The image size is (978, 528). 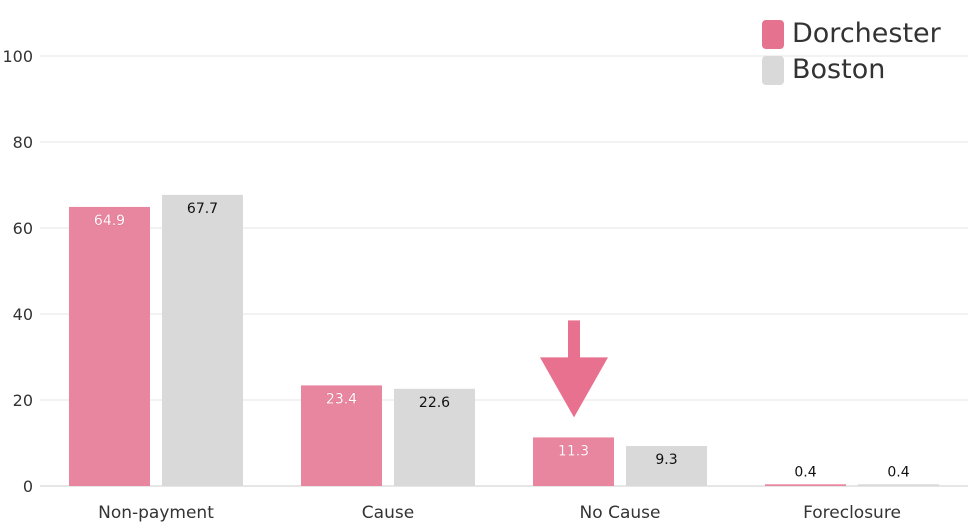 I want to click on legend-label-boston: Boston, so click(x=839, y=69).